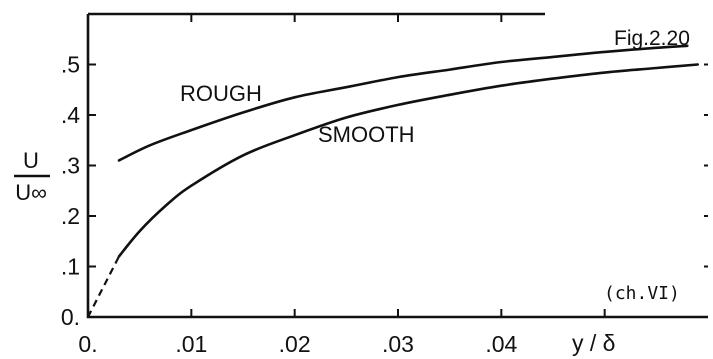 The image size is (713, 359). Describe the element at coordinates (70, 216) in the screenshot. I see `y-tick-label: .2` at that location.